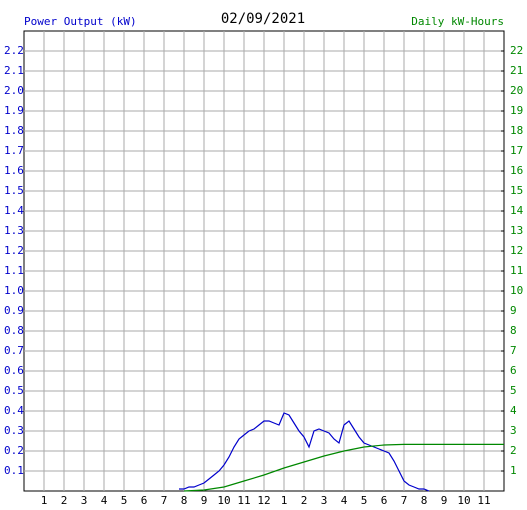  Describe the element at coordinates (14, 310) in the screenshot. I see `y-tick-label: 0.9` at that location.